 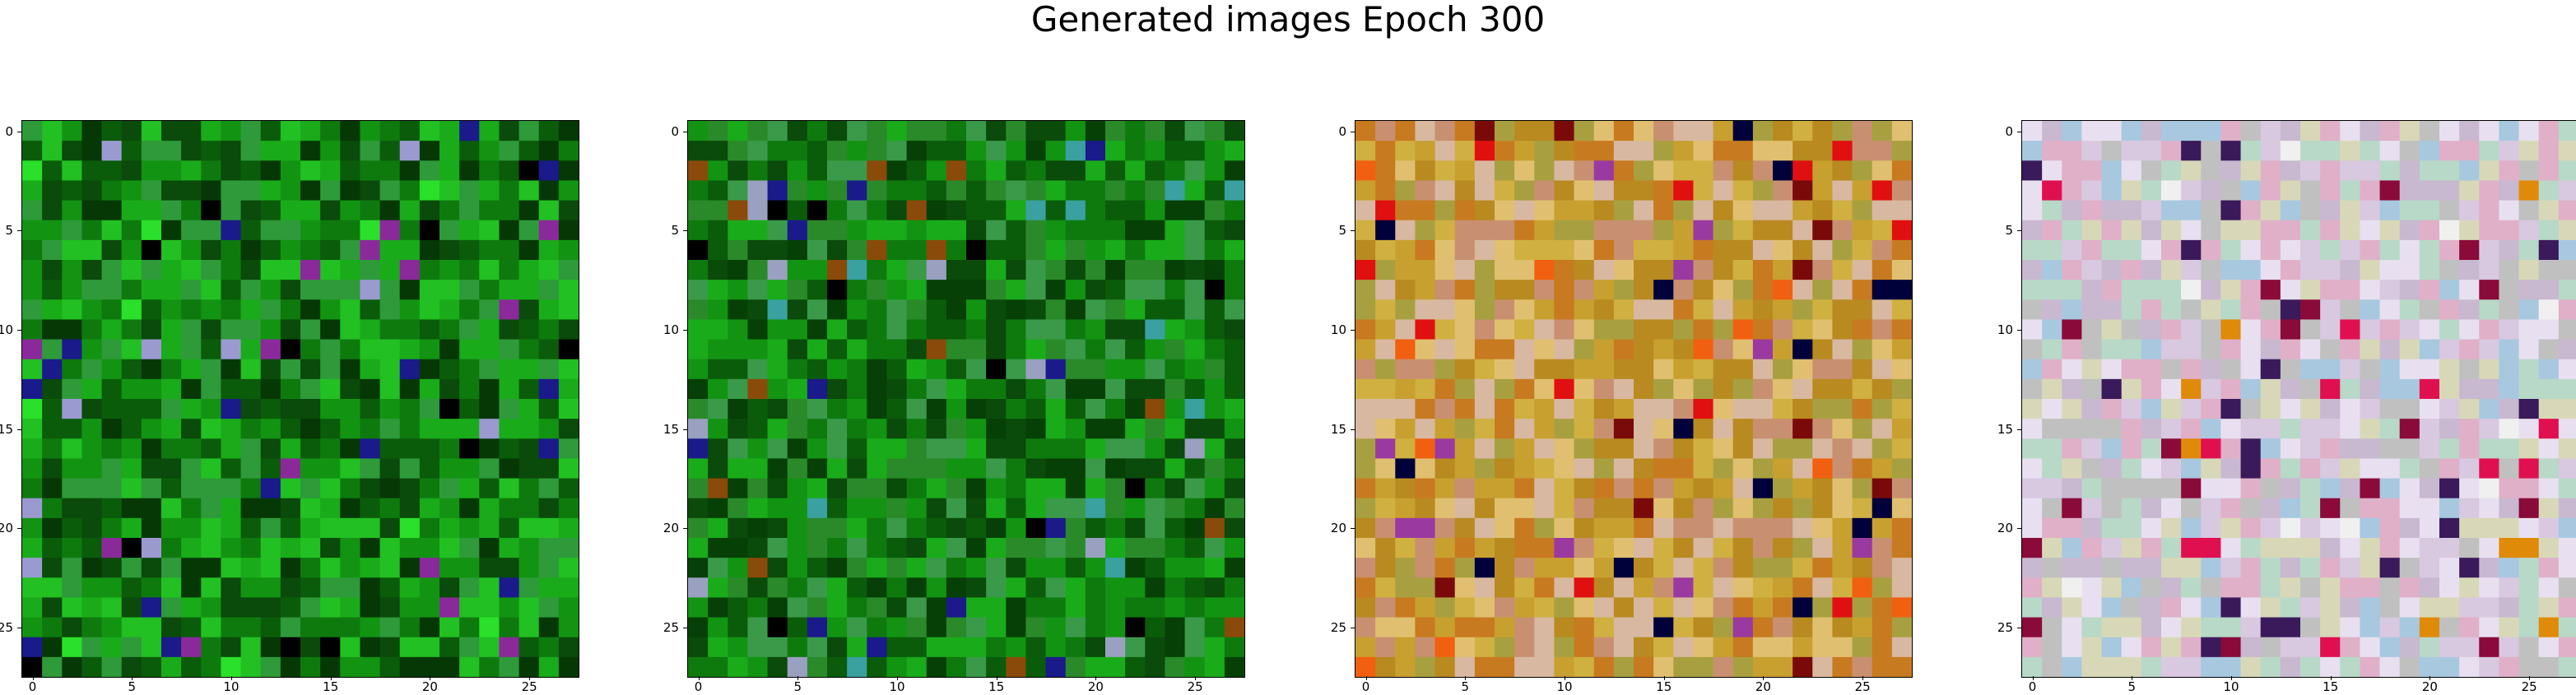 I want to click on x-tick-label: 5, so click(x=797, y=686).